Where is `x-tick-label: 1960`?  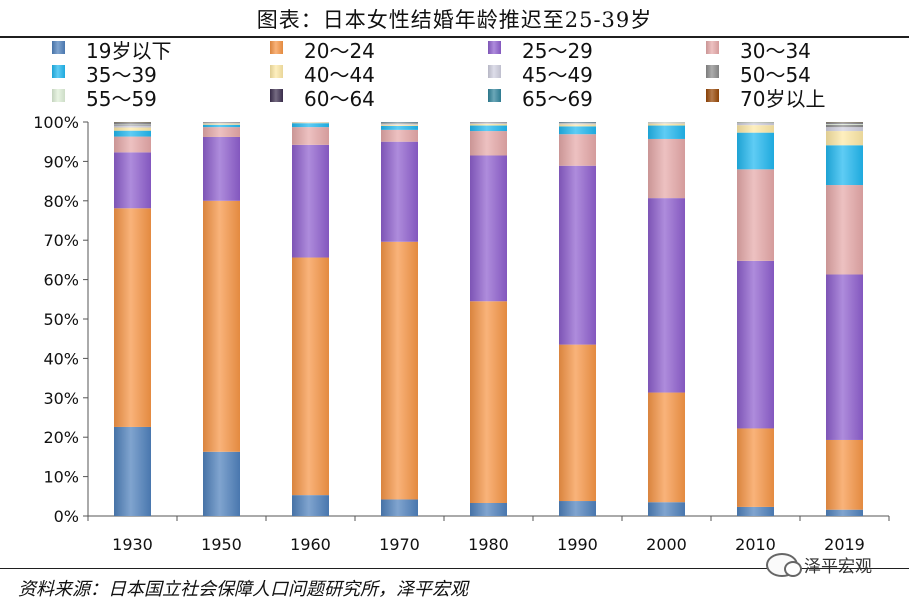
x-tick-label: 1960 is located at coordinates (310, 544).